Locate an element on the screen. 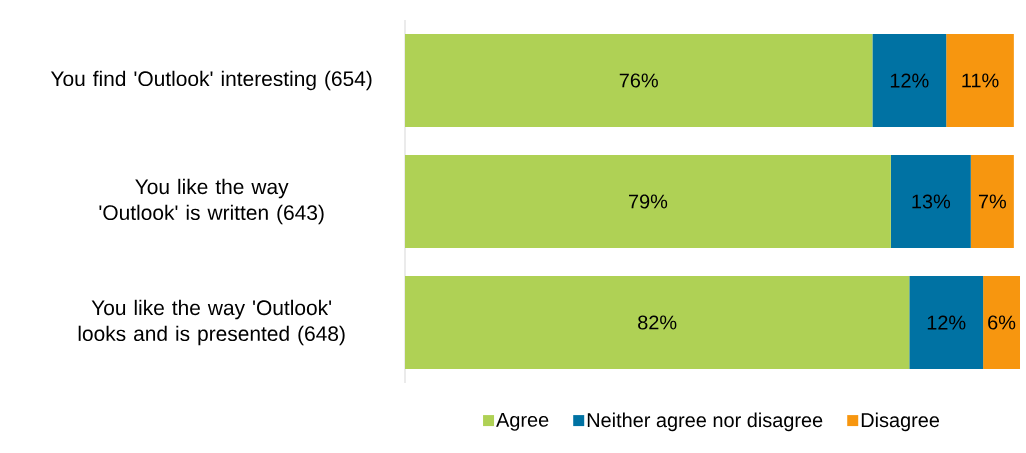  data-label: 13% is located at coordinates (931, 201).